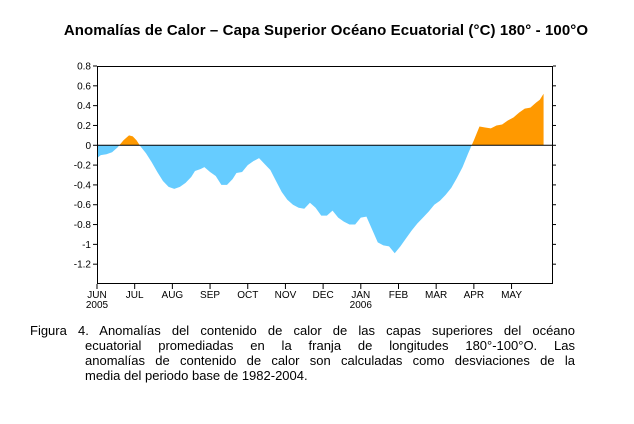 This screenshot has height=424, width=634. What do you see at coordinates (83, 185) in the screenshot?
I see `y-tick-label: -0.4` at bounding box center [83, 185].